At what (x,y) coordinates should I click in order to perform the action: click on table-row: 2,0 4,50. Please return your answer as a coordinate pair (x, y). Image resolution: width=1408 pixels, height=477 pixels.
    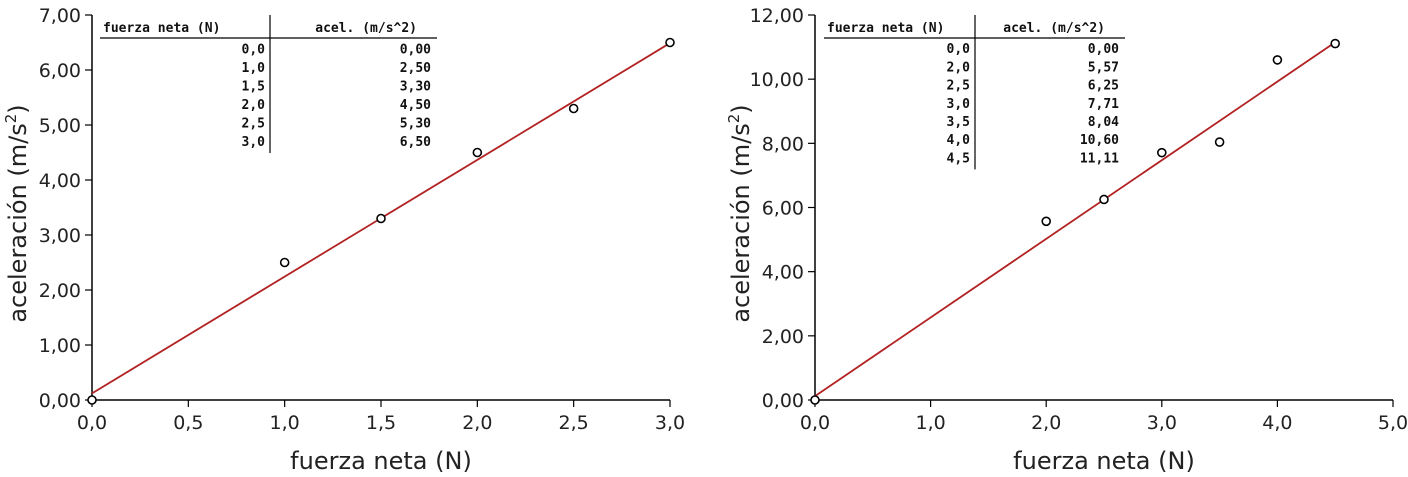
    Looking at the image, I should click on (337, 105).